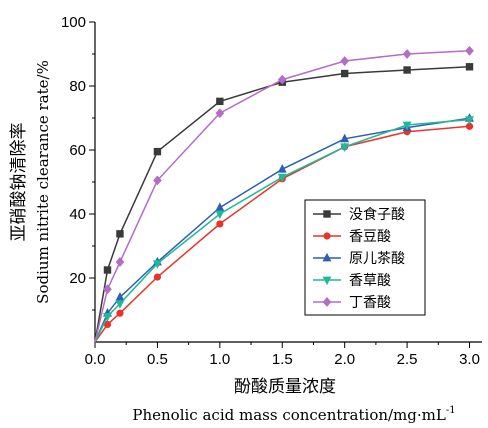 This screenshot has height=428, width=488. I want to click on legend-label: 香豆酸, so click(370, 237).